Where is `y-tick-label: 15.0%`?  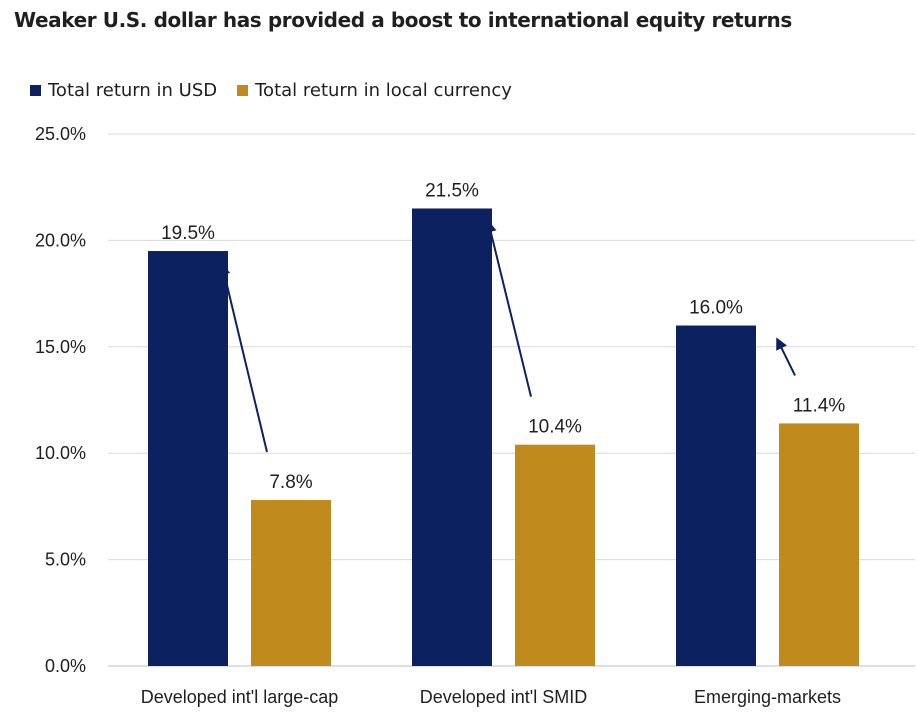 y-tick-label: 15.0% is located at coordinates (60, 347).